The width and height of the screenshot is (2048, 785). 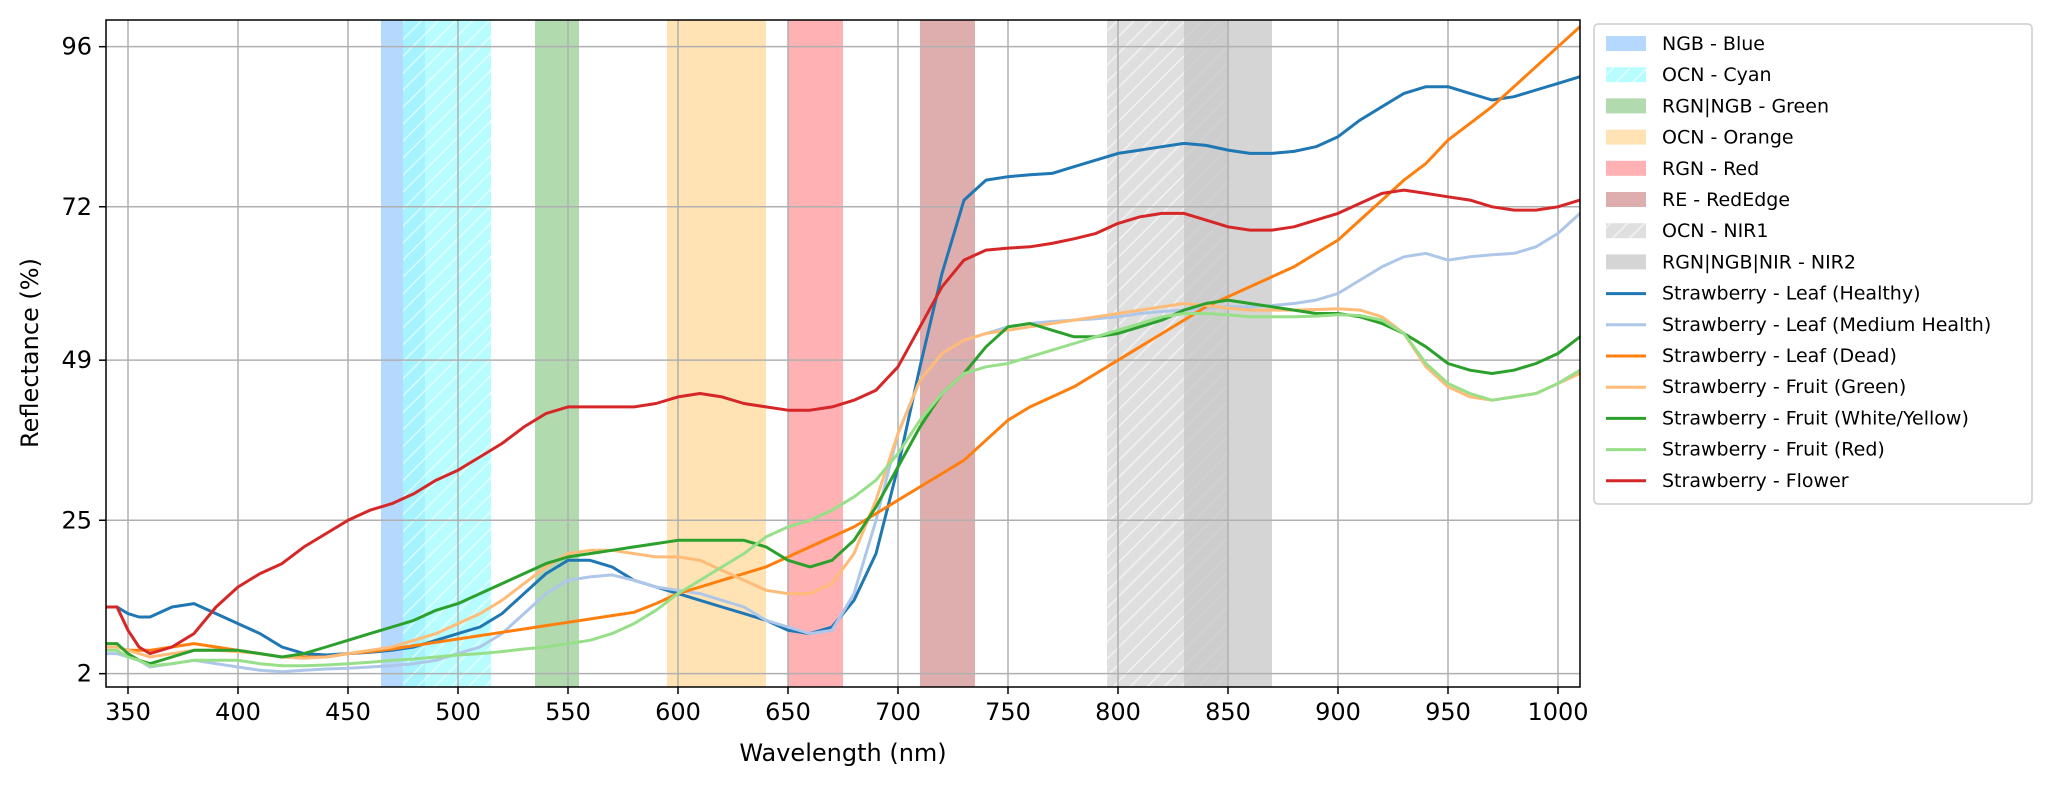 What do you see at coordinates (898, 712) in the screenshot?
I see `x-tick-label: 700` at bounding box center [898, 712].